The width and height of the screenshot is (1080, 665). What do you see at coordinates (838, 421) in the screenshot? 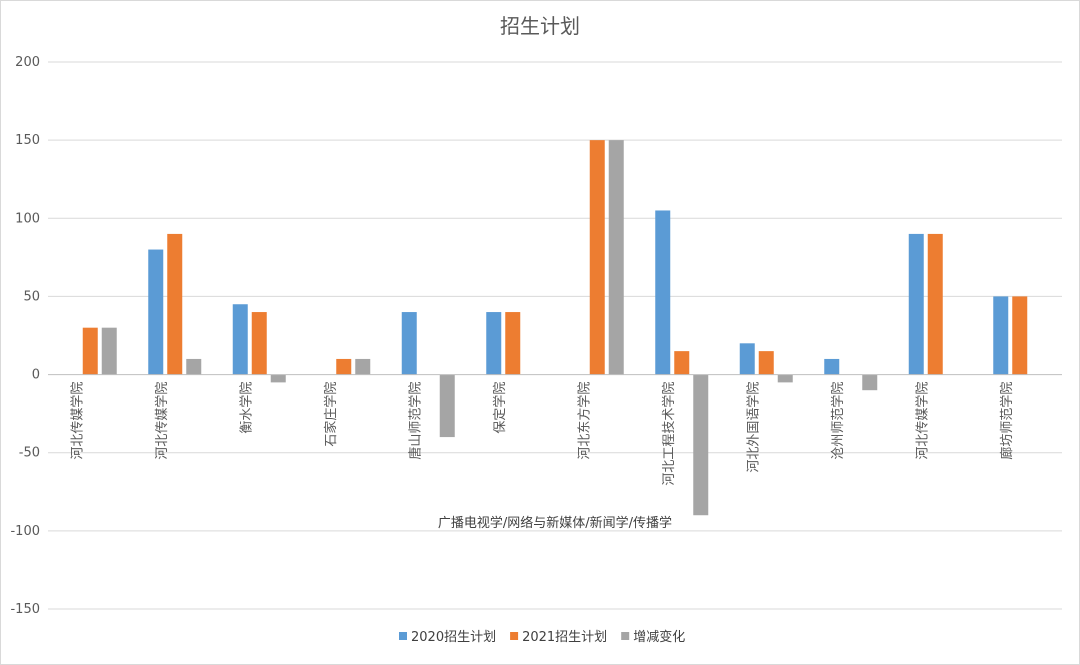
I see `category-label: 沧州师范学院` at bounding box center [838, 421].